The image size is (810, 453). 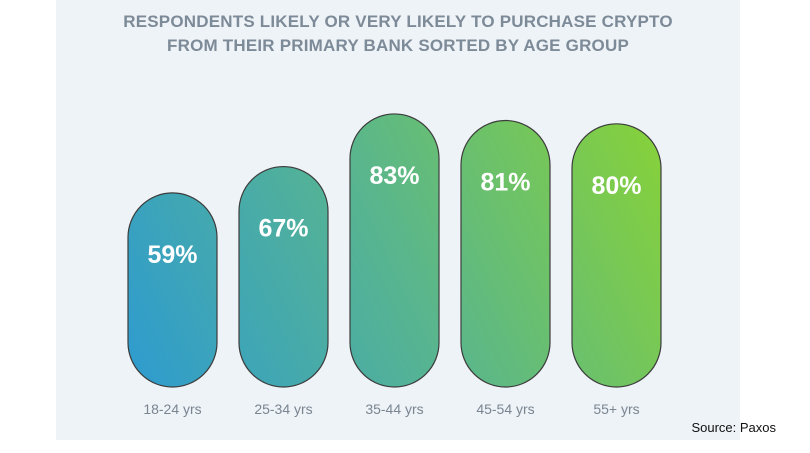 What do you see at coordinates (505, 409) in the screenshot?
I see `x-tick-label: 45-54 yrs` at bounding box center [505, 409].